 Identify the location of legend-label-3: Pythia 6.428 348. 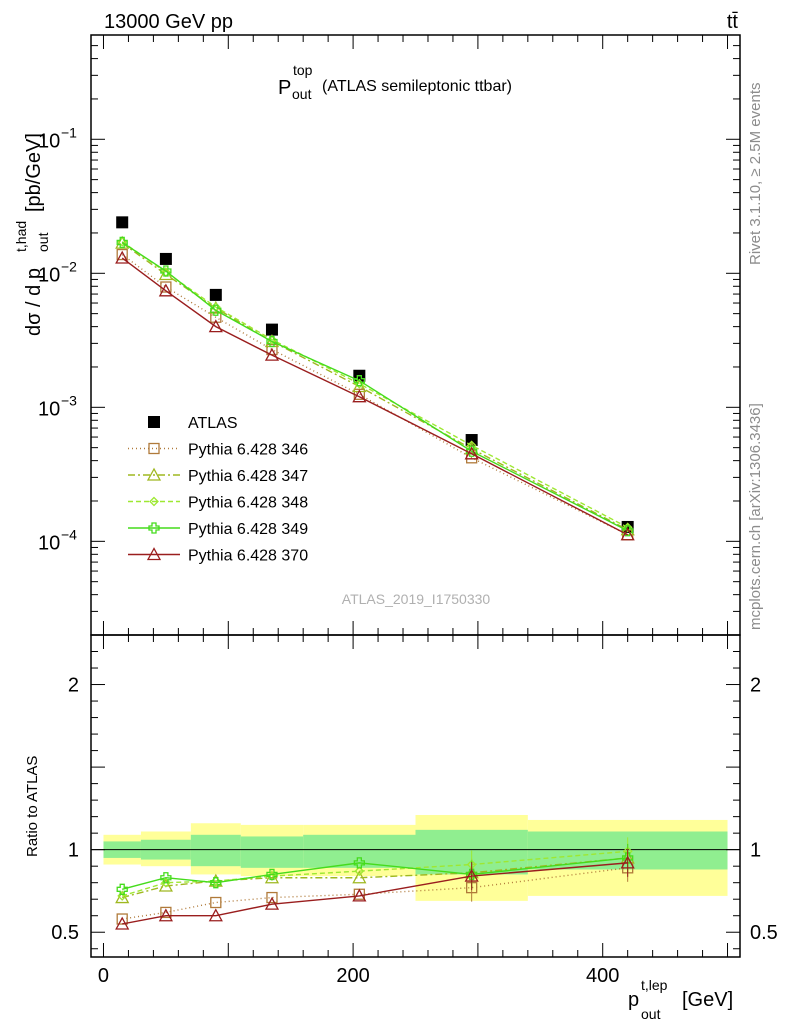
(248, 503).